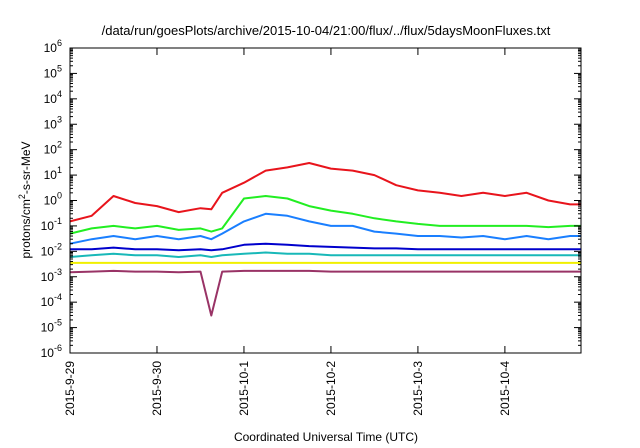 This screenshot has width=640, height=448. I want to click on y-tick-label: 10⁻³, so click(51, 275).